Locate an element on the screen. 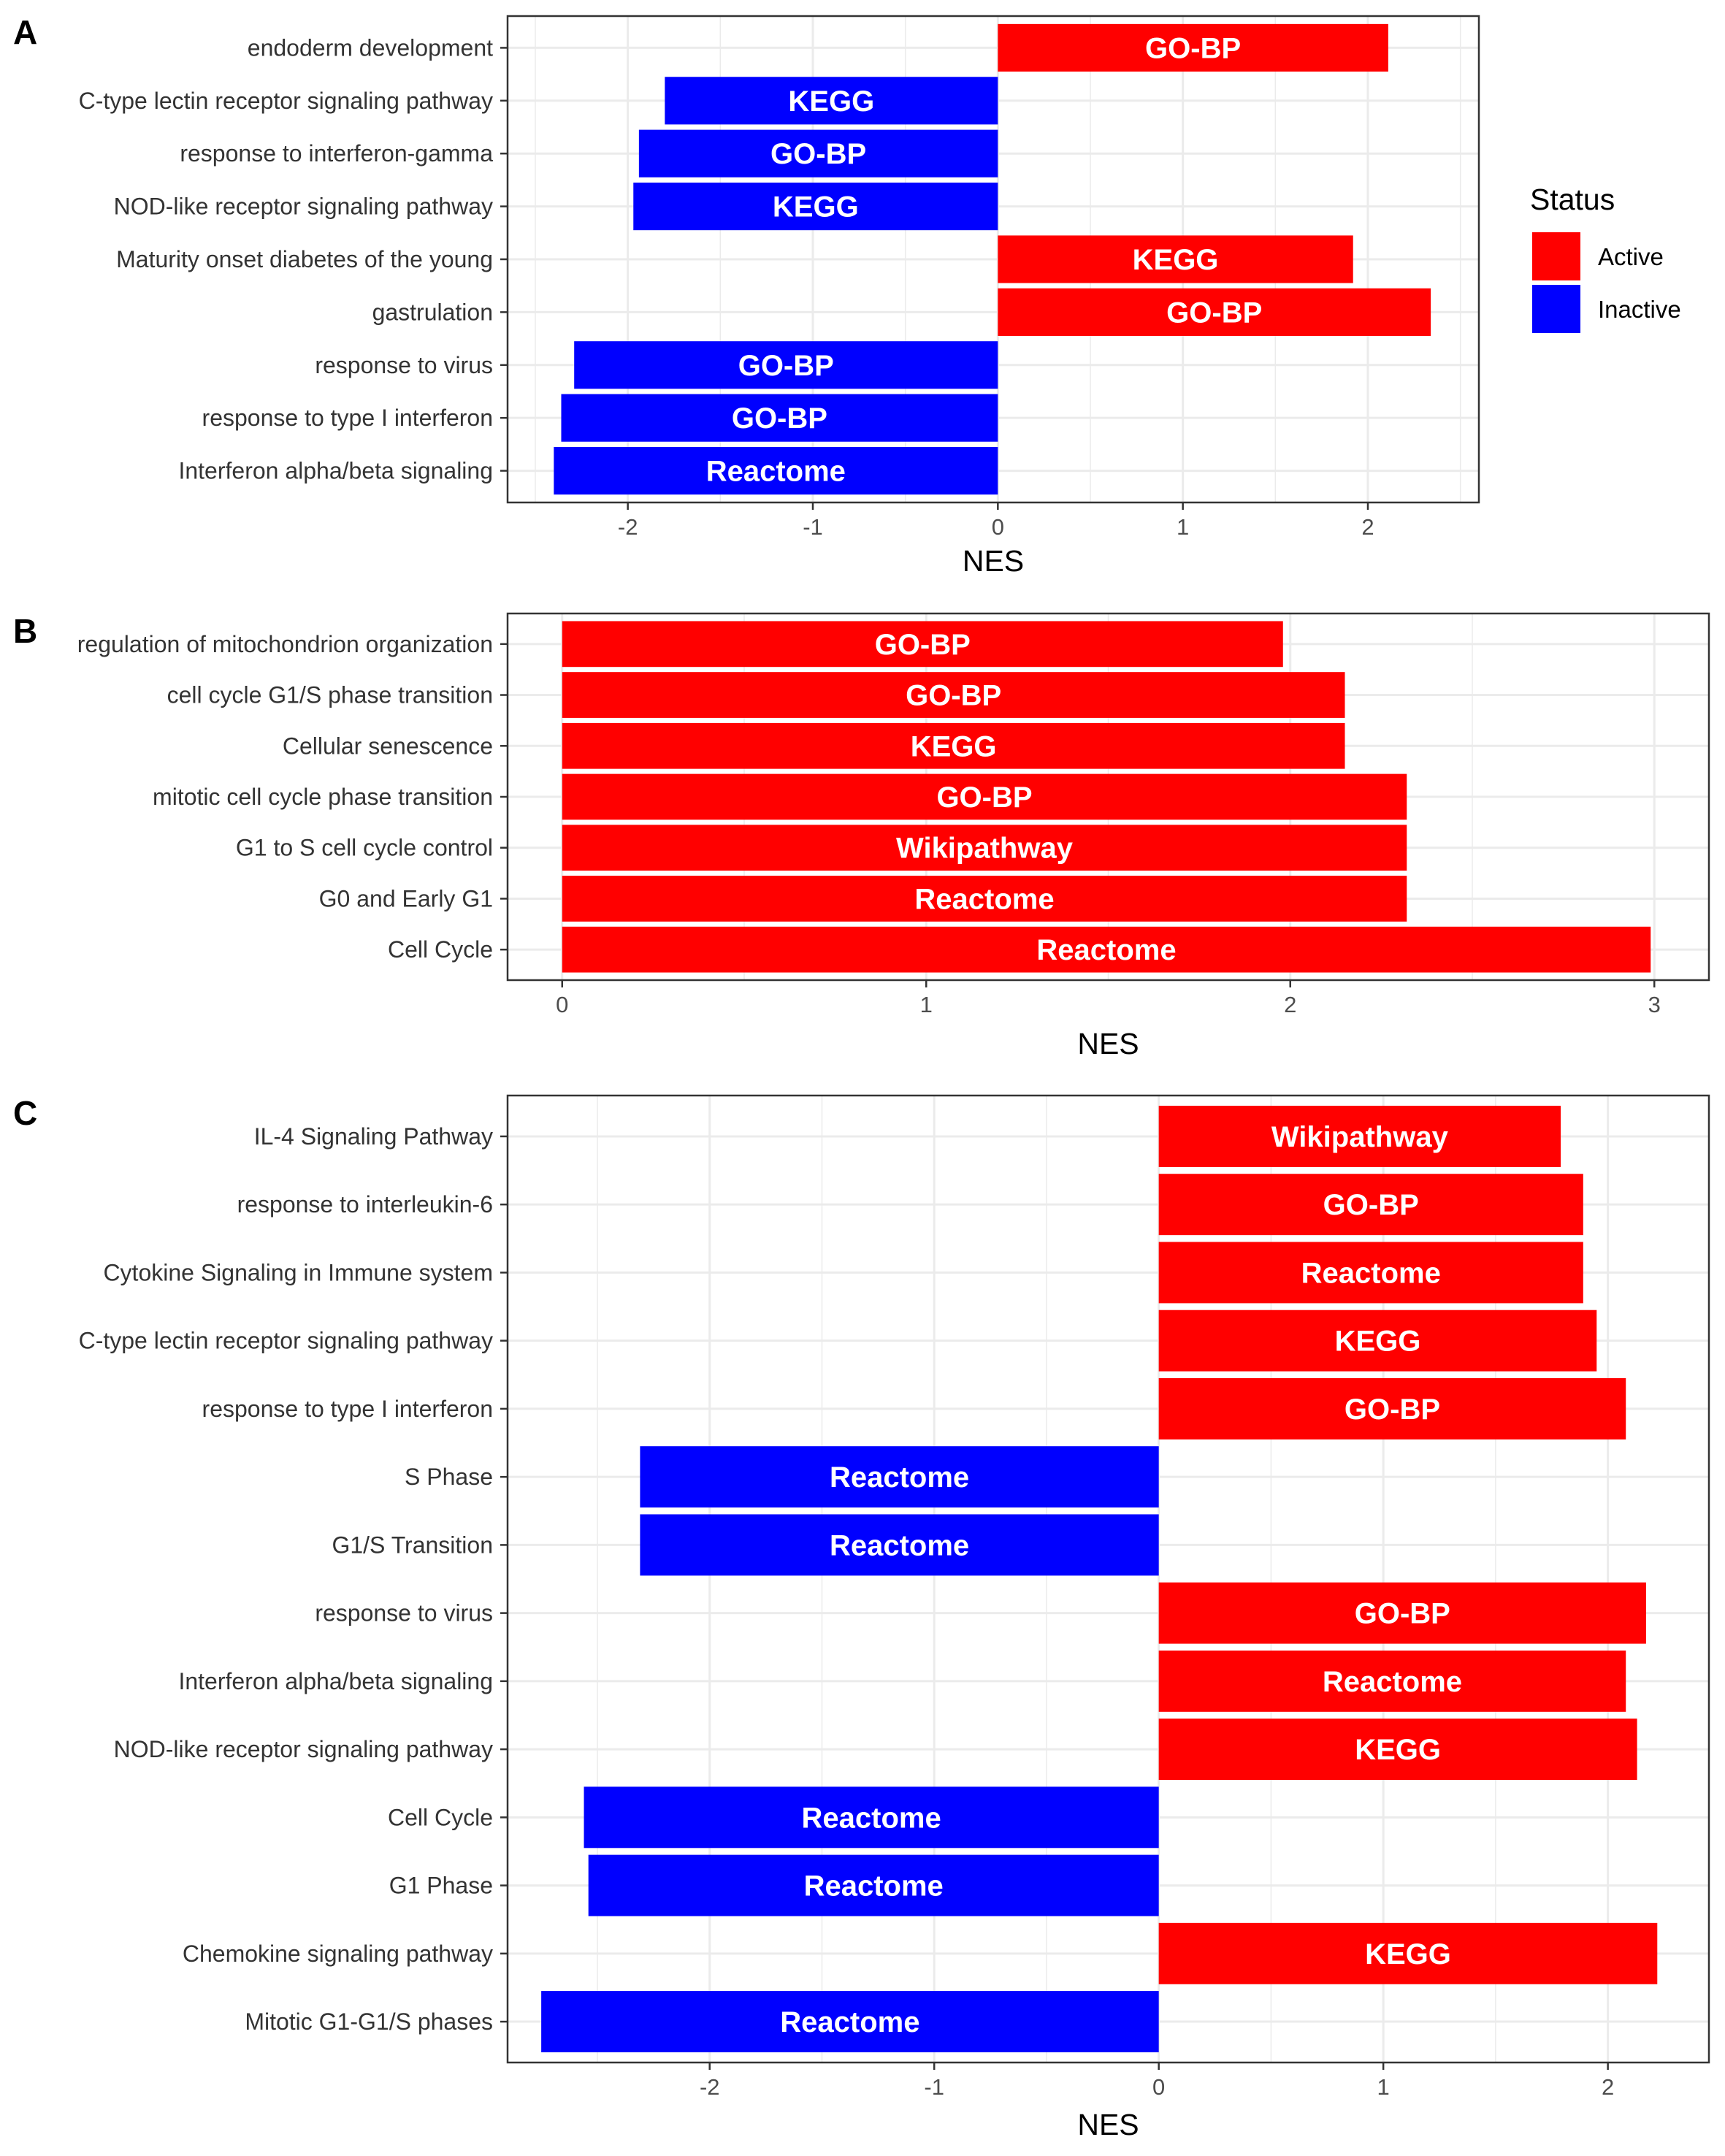 Image resolution: width=1725 pixels, height=2156 pixels. y-tick-label: Cytokine Signaling in Immune system is located at coordinates (298, 1272).